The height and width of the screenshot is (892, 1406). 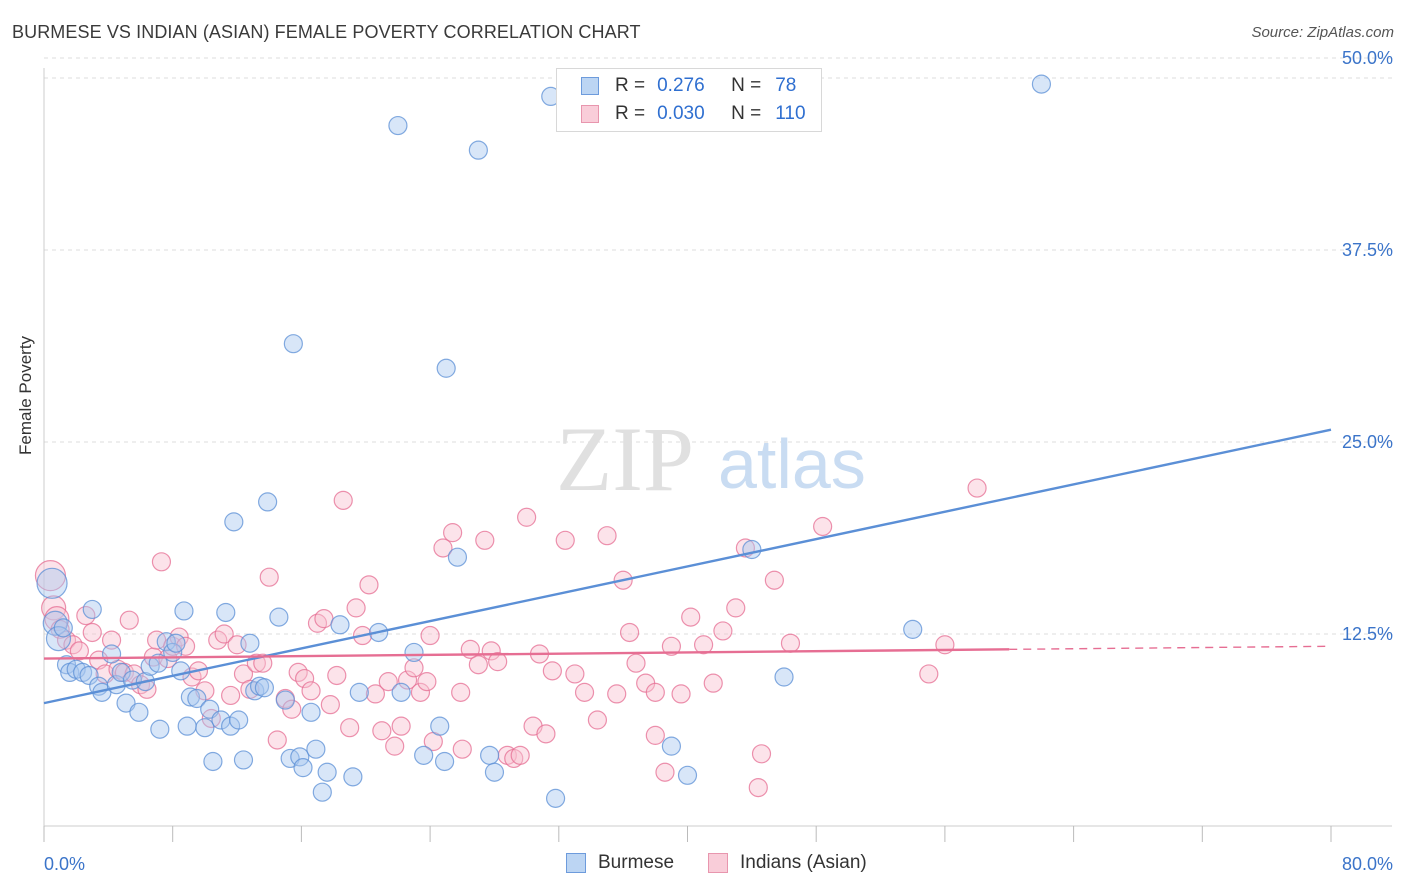 What do you see at coordinates (64, 864) in the screenshot?
I see `x-tick-label-left: 0.0%` at bounding box center [64, 864].